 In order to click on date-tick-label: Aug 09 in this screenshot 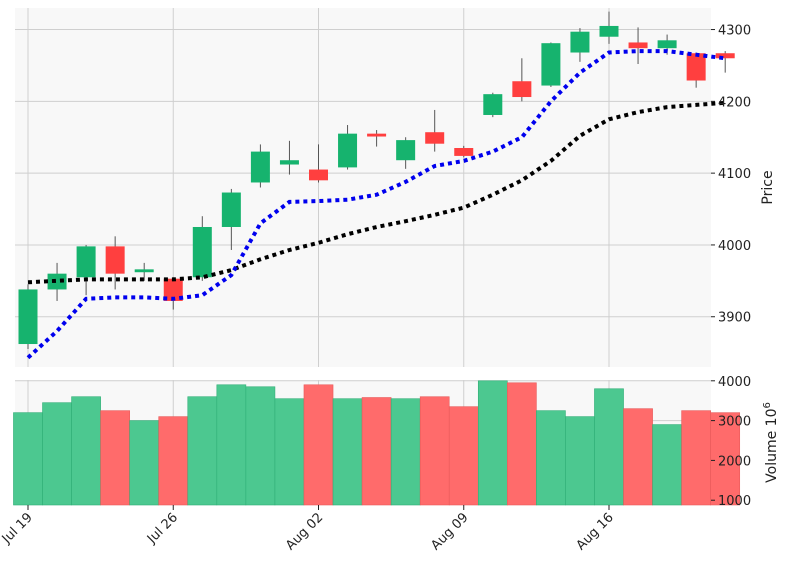, I will do `click(449, 531)`.